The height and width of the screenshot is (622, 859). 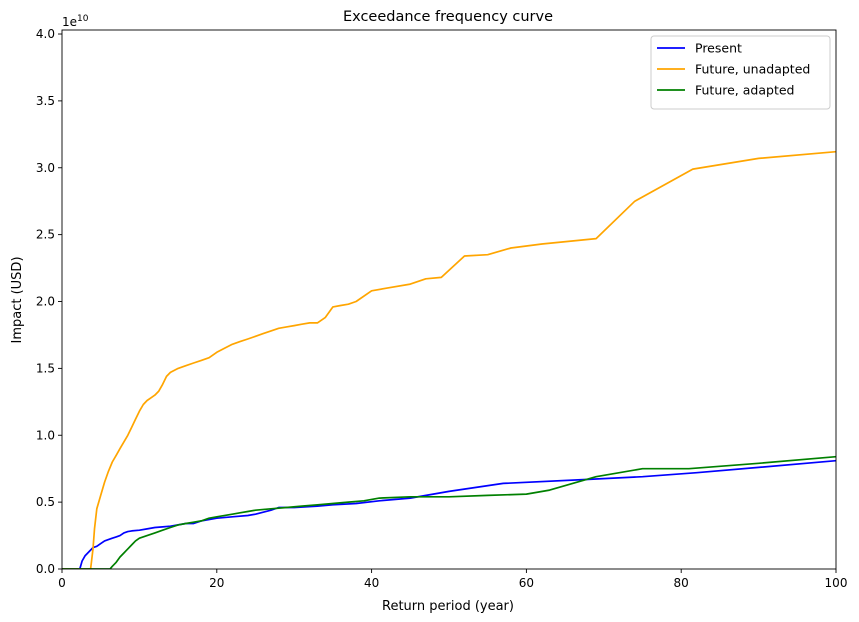 What do you see at coordinates (45, 502) in the screenshot?
I see `y-tick-label: 0.5` at bounding box center [45, 502].